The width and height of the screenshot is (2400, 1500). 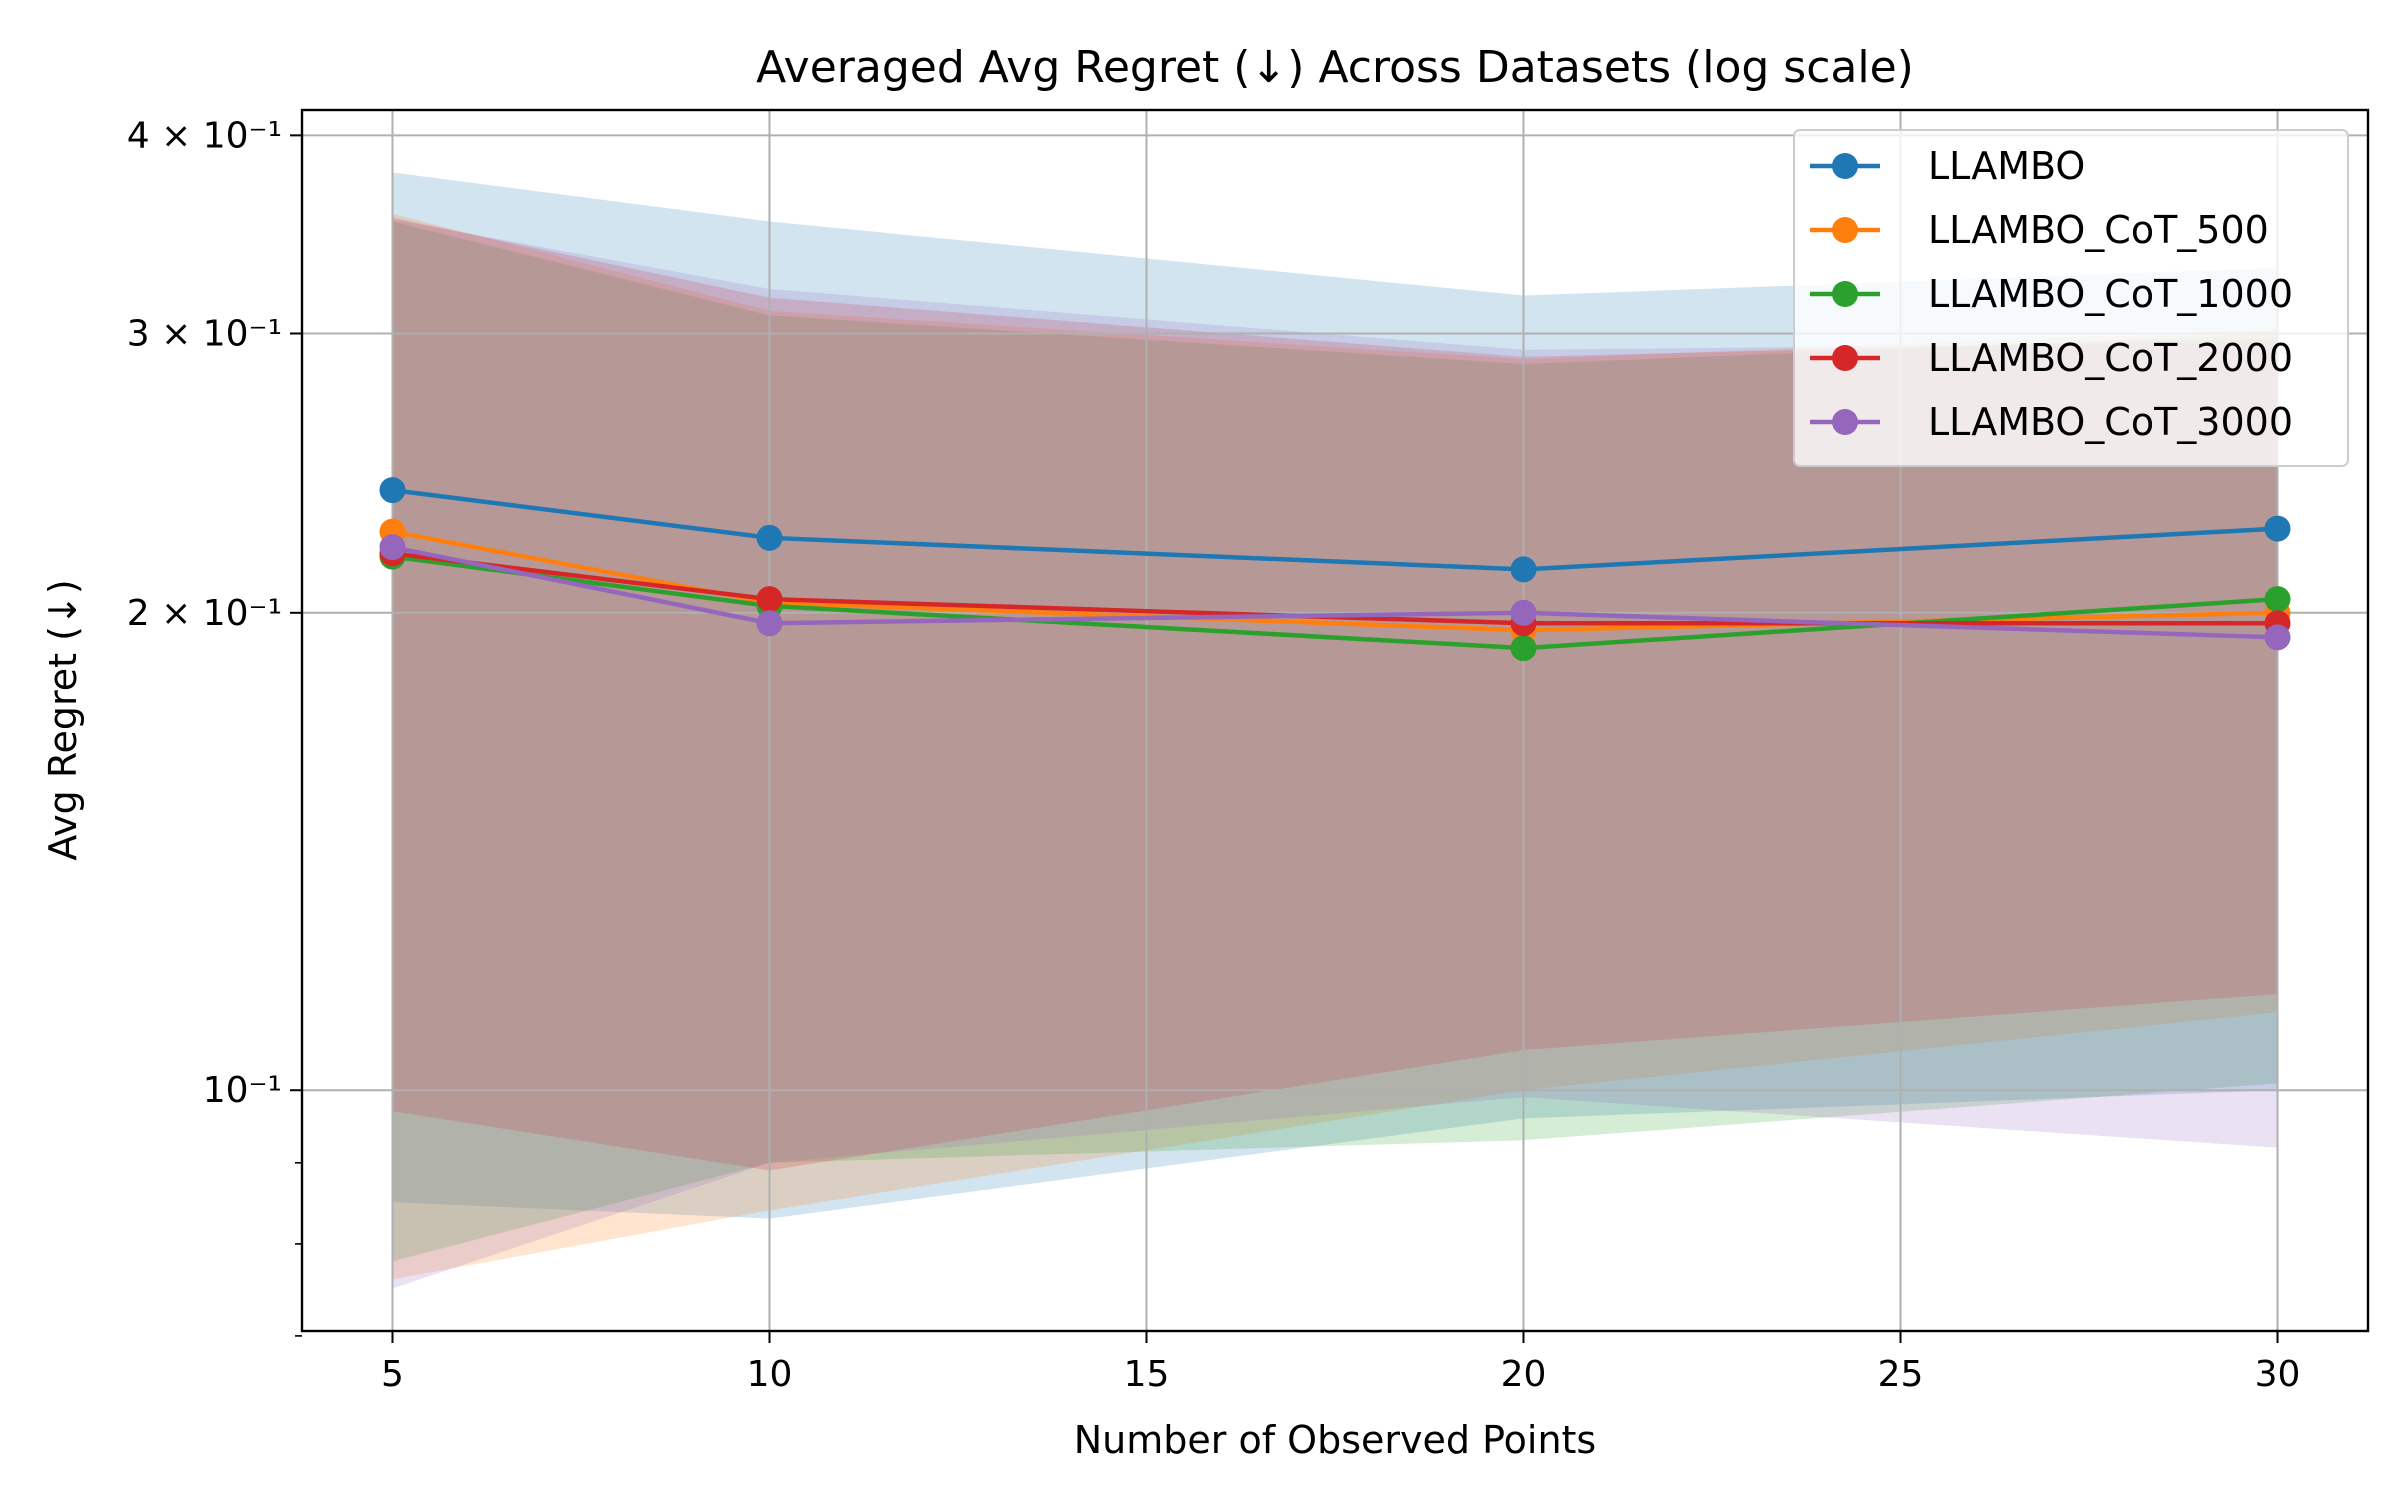 What do you see at coordinates (2006, 166) in the screenshot?
I see `legend-label-0: LLAMBO` at bounding box center [2006, 166].